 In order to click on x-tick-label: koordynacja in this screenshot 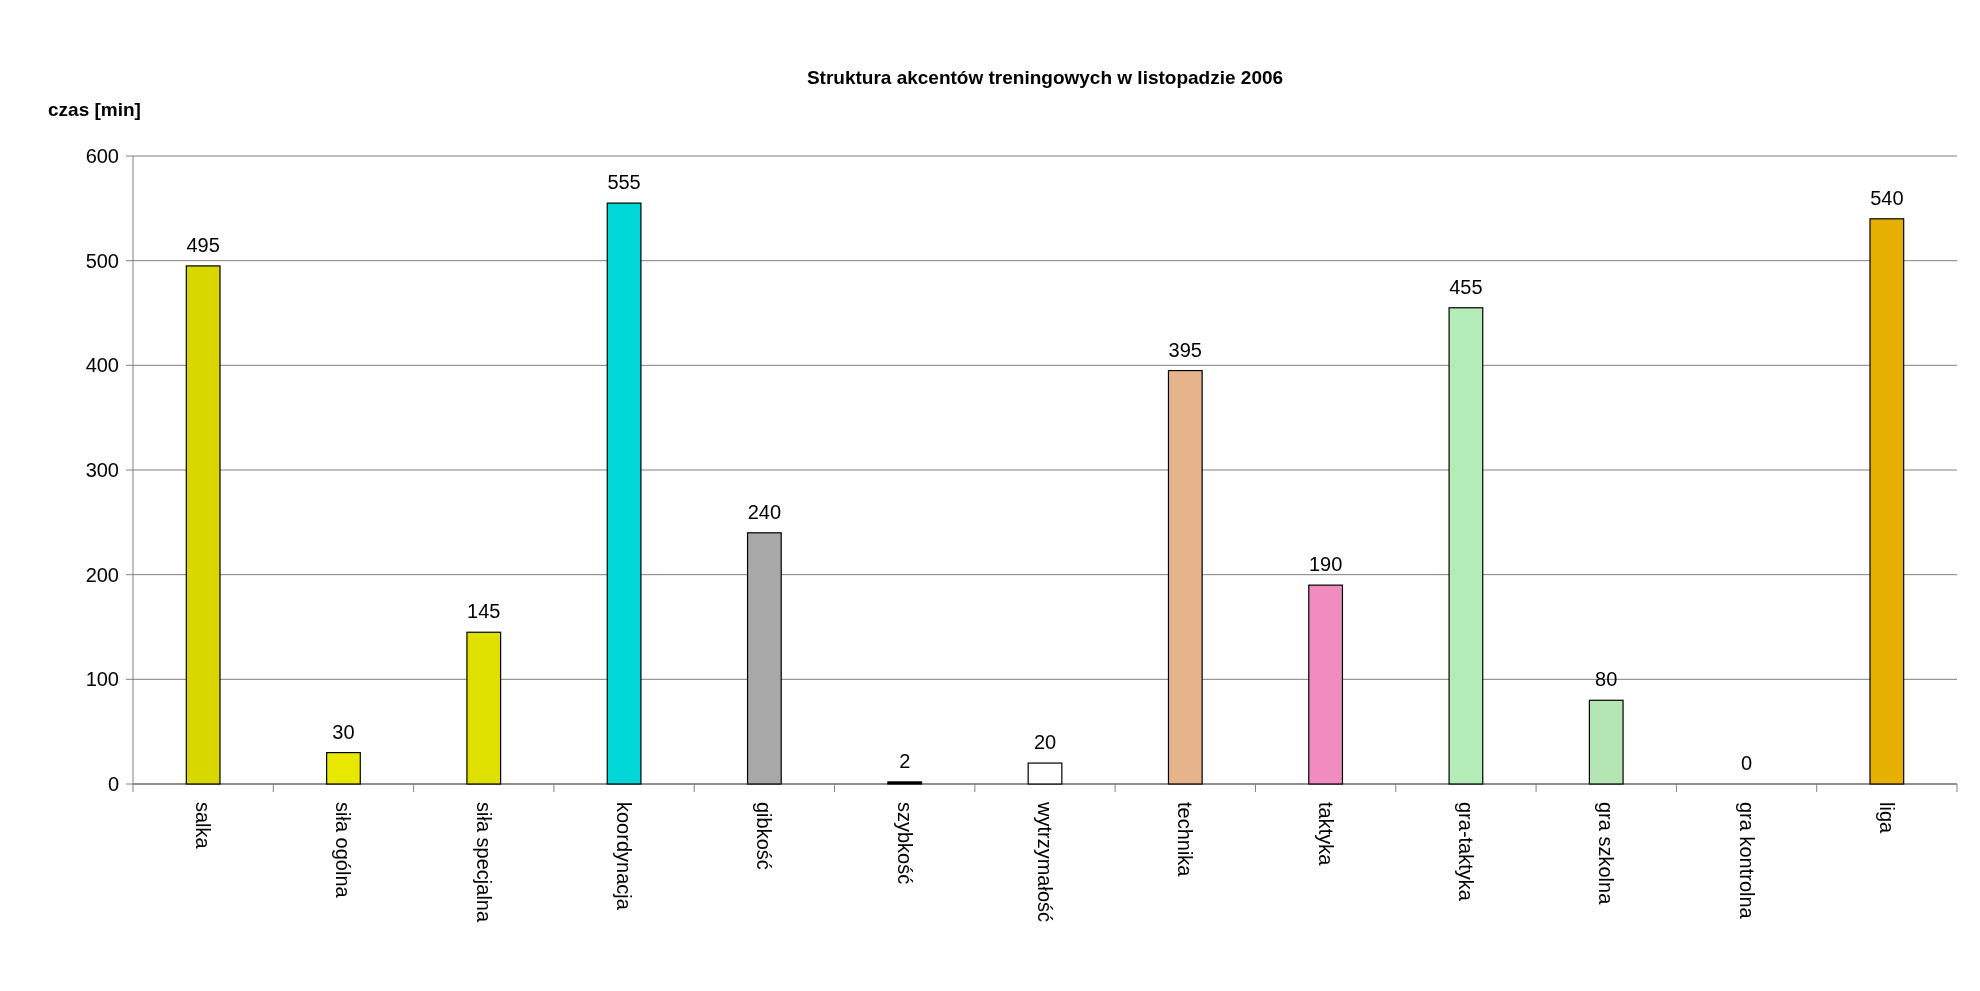, I will do `click(624, 856)`.